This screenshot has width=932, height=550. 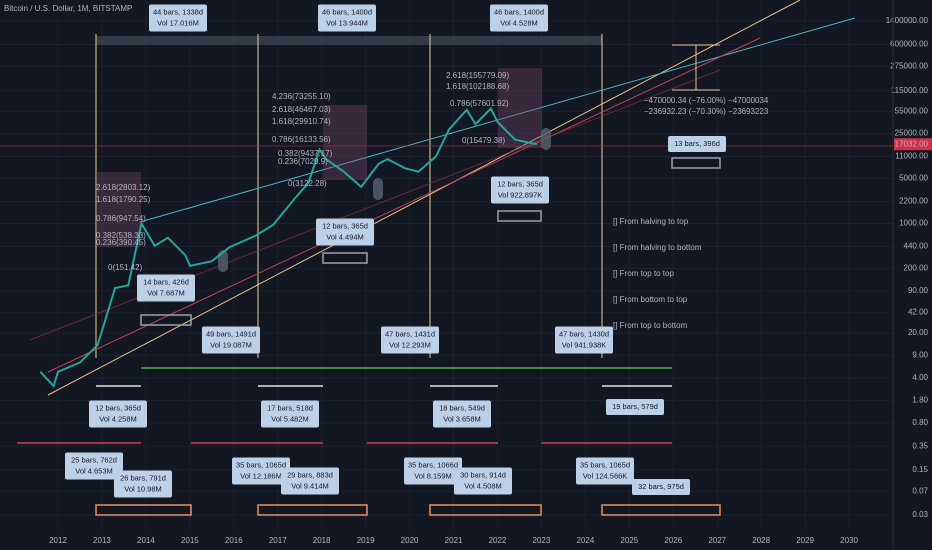 I want to click on measure-box: 47 bars, 1431d Vol 12.293M, so click(x=410, y=340).